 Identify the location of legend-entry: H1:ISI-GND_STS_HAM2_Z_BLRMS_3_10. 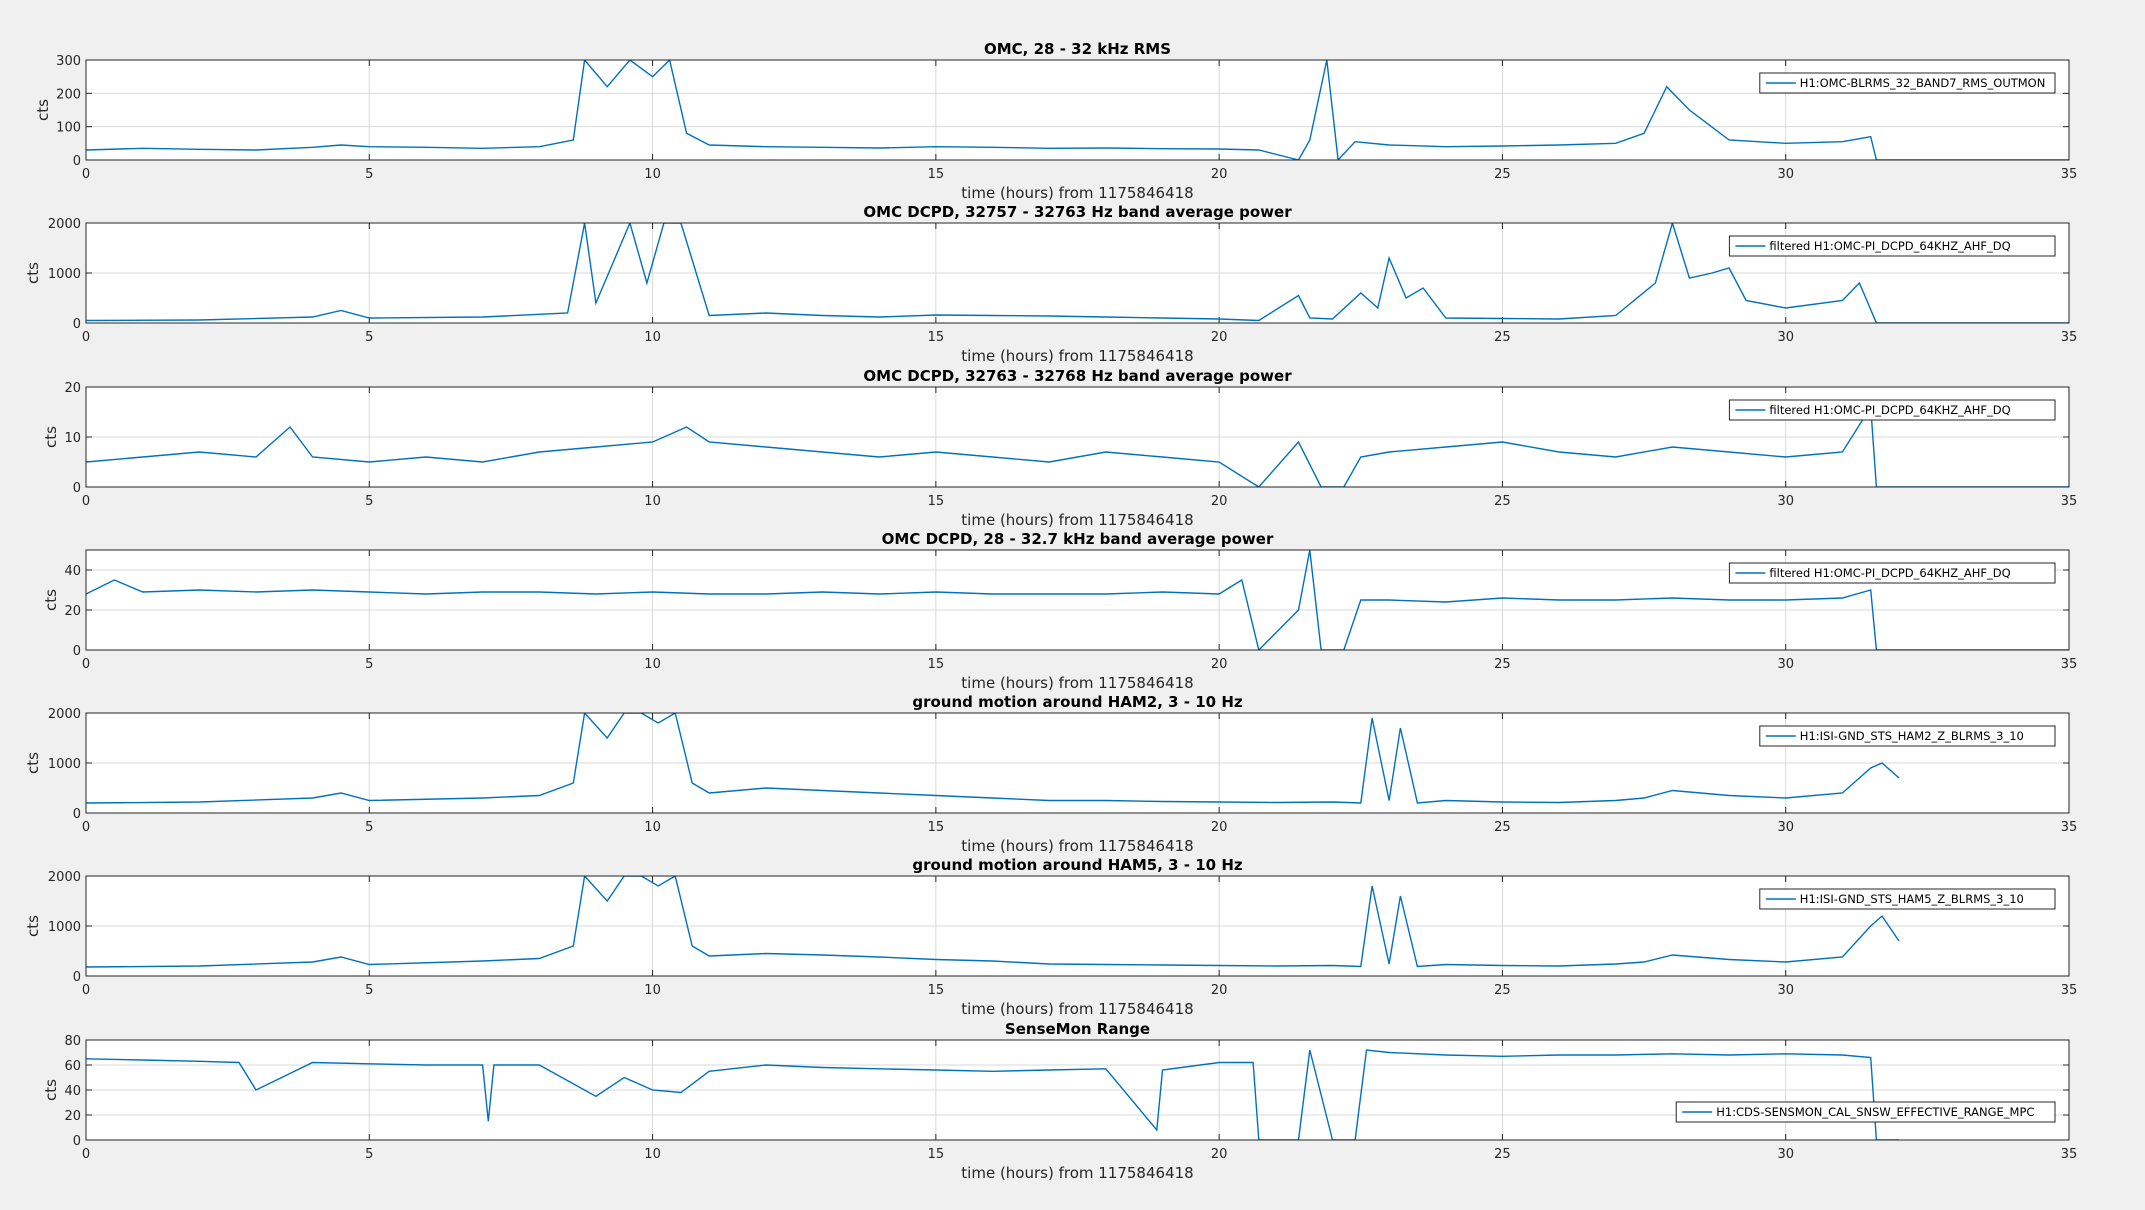
(1912, 736).